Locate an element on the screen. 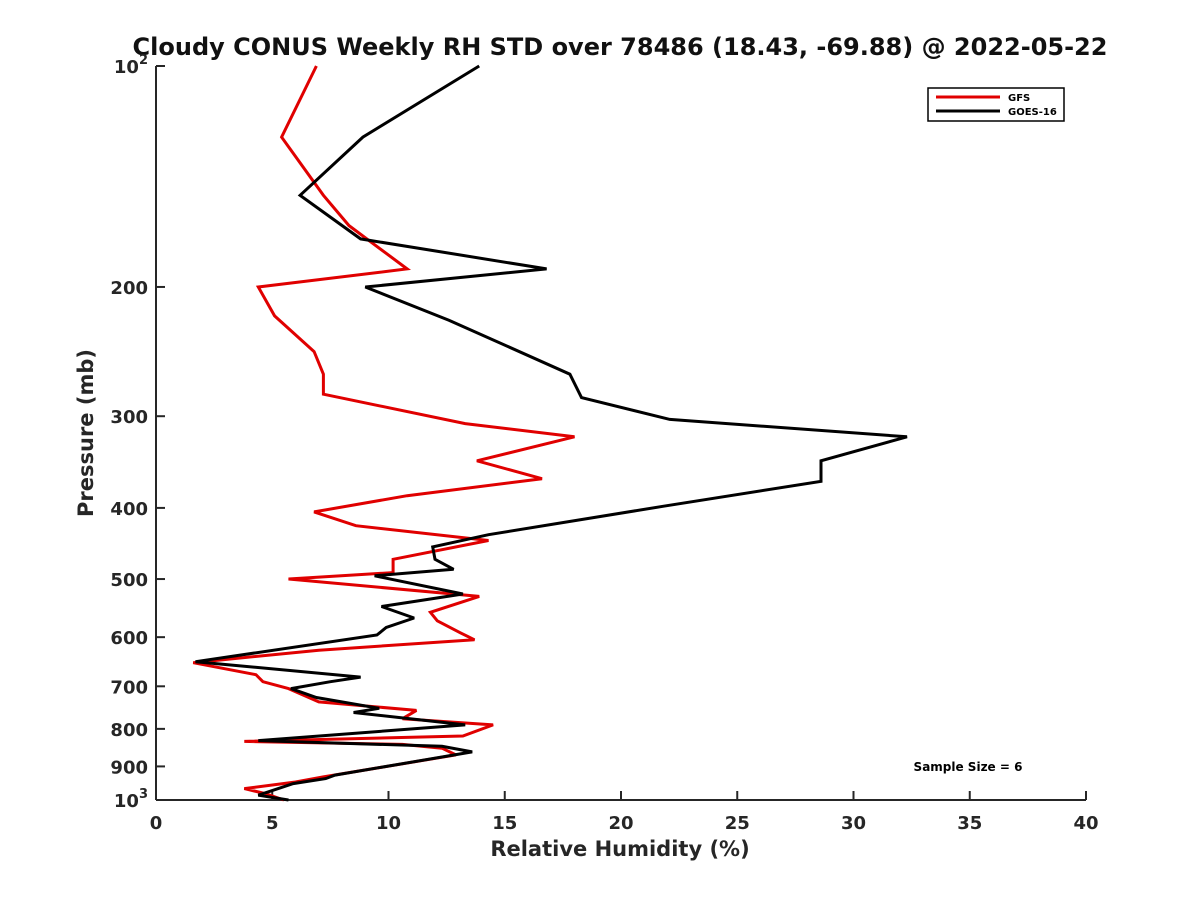 The height and width of the screenshot is (900, 1200). y-tick-label: 10² is located at coordinates (131, 65).